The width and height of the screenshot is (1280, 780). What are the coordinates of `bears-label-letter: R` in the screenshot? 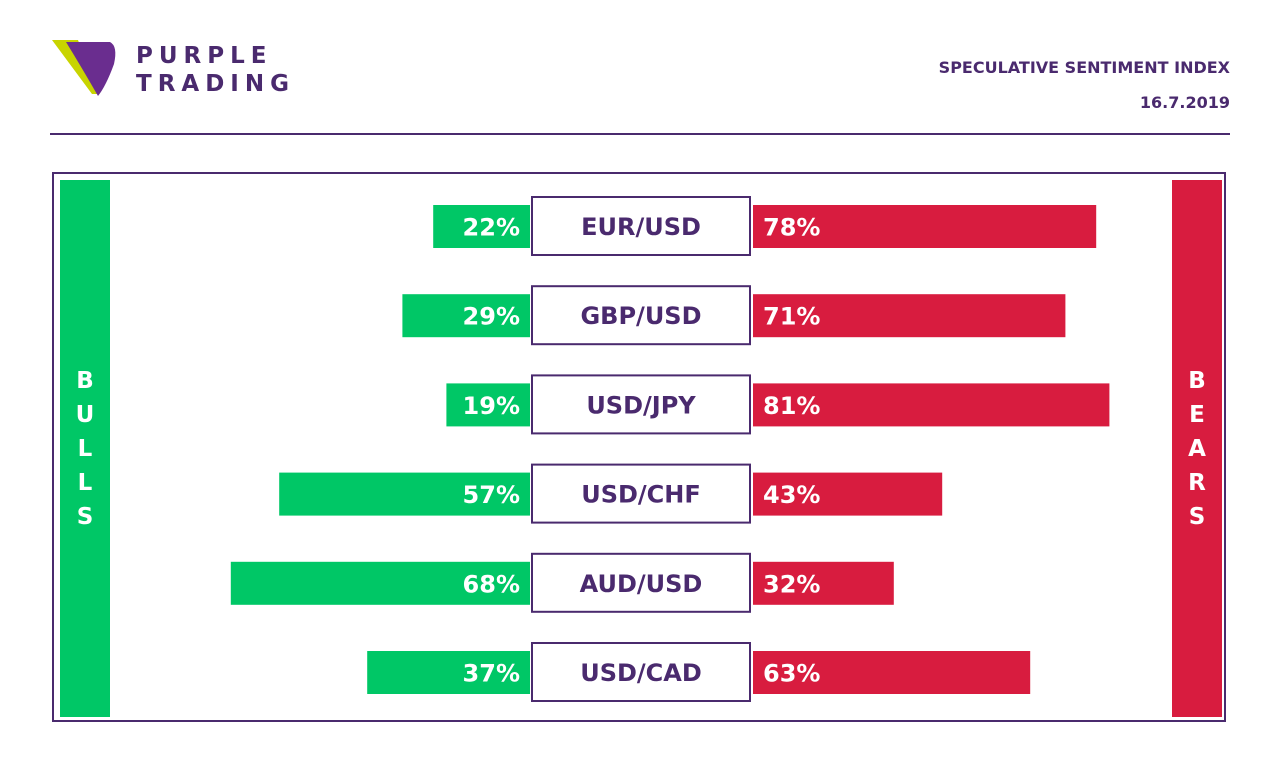 It's located at (1197, 482).